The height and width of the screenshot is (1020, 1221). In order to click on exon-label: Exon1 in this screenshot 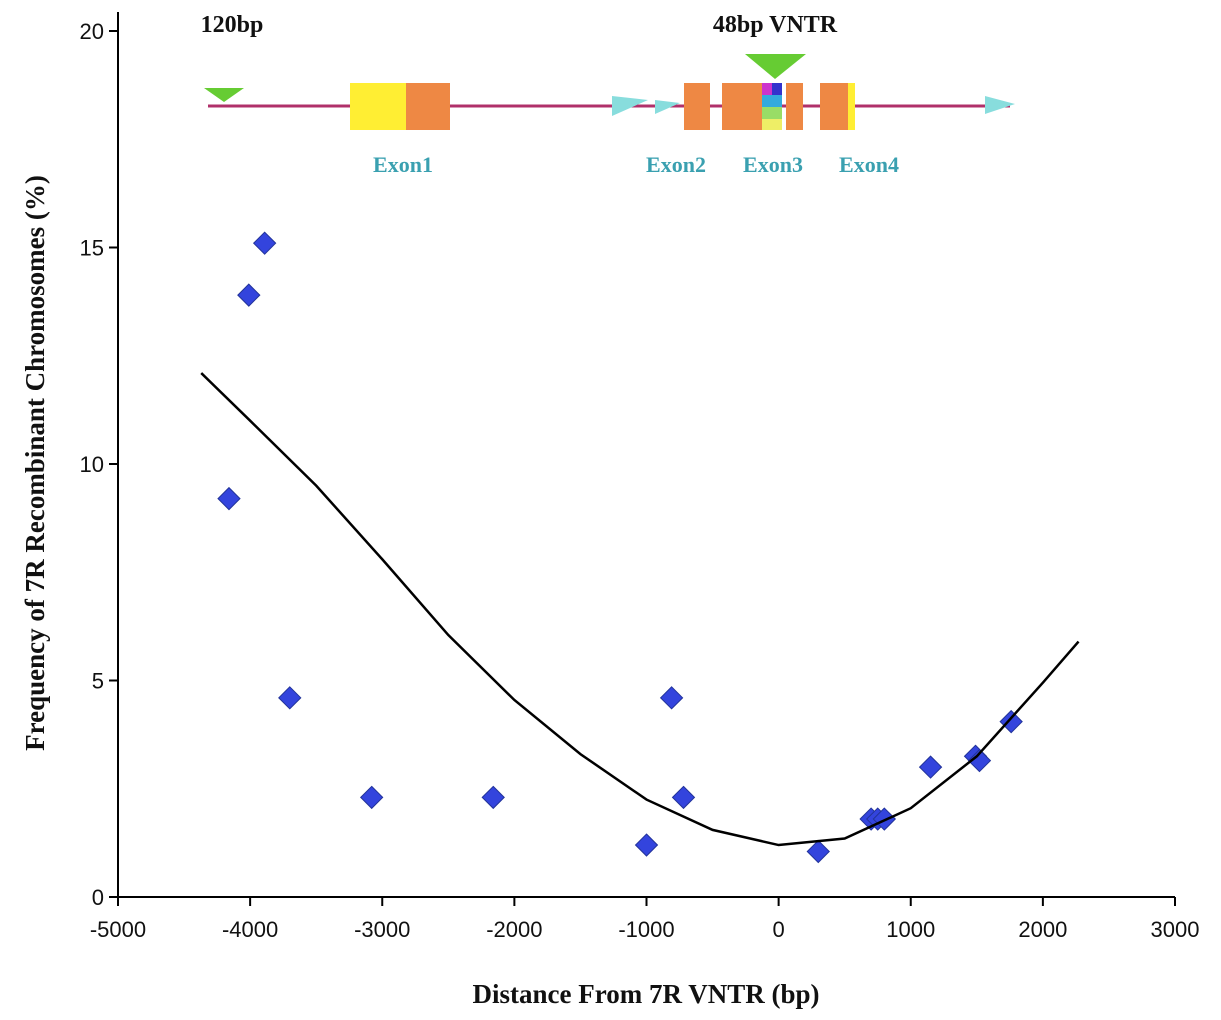, I will do `click(403, 164)`.